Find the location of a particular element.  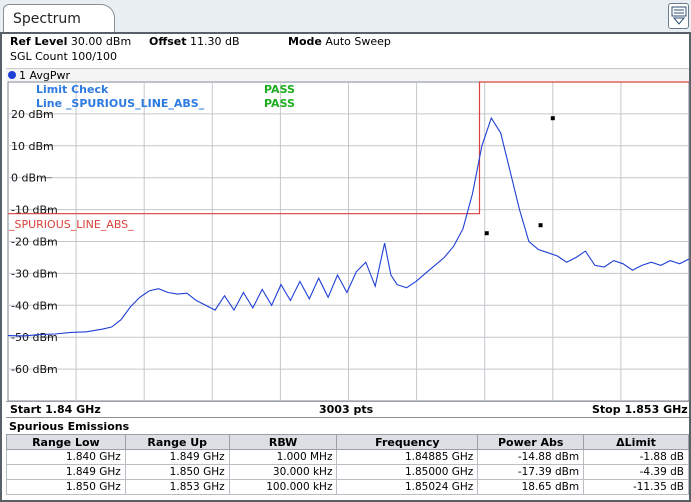

table-cell: -17.39 dBm is located at coordinates (531, 472).